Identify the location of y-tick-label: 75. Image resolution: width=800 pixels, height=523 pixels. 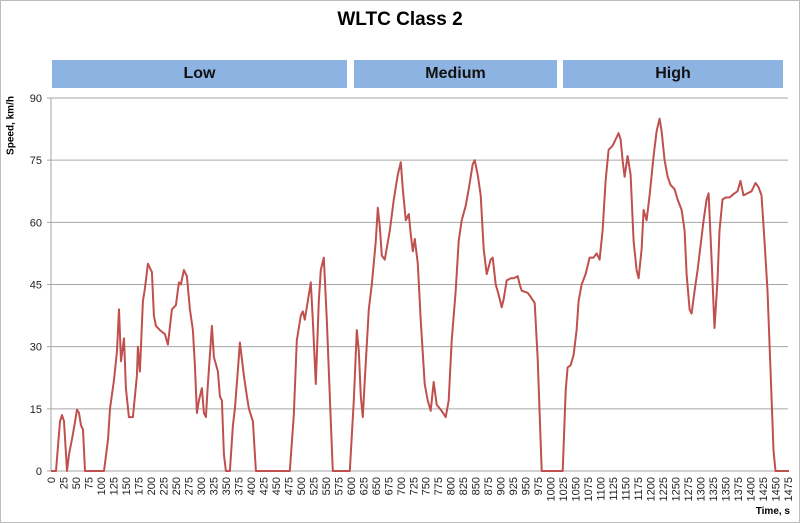
(36, 161).